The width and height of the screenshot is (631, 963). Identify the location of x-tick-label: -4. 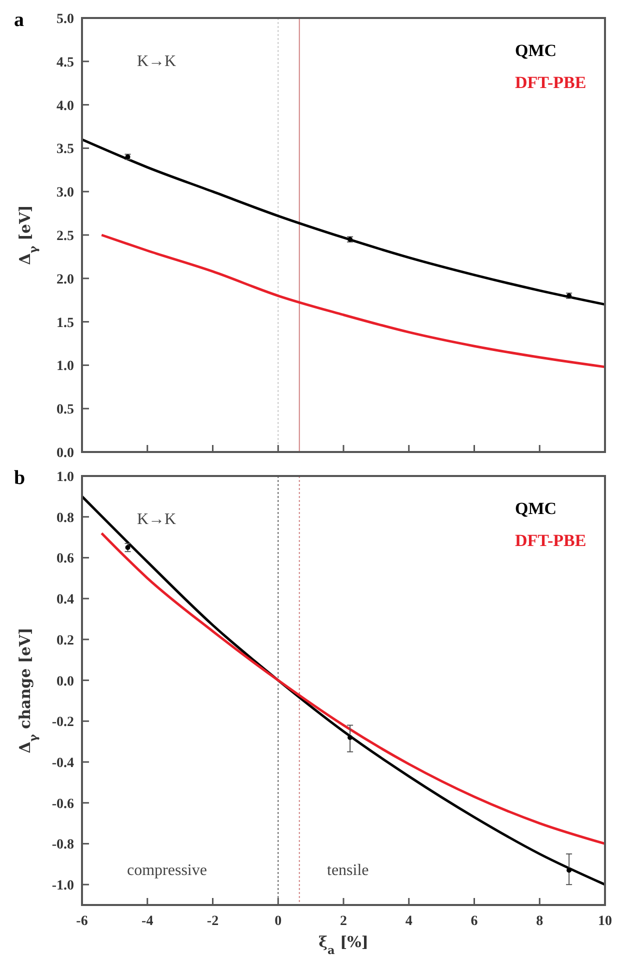
(148, 921).